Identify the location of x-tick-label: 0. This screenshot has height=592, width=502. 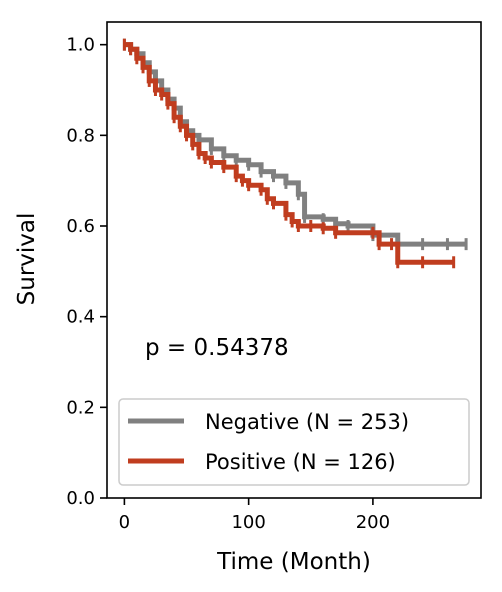
(124, 522).